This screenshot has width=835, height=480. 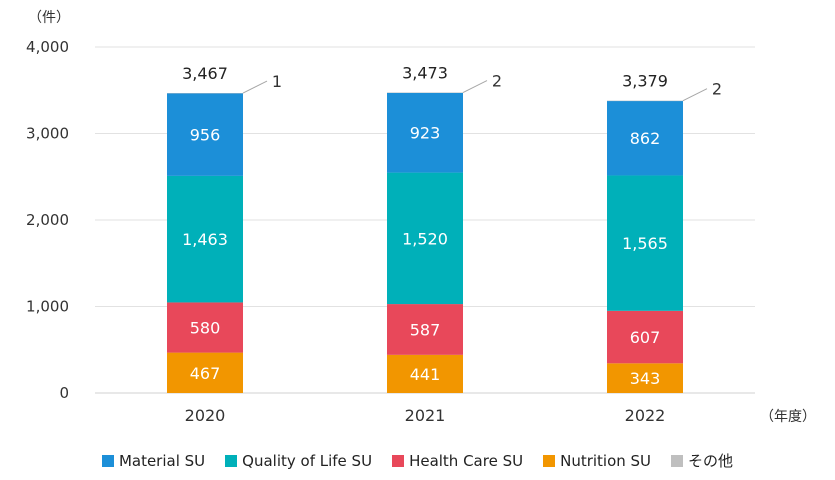 I want to click on bar-total-label: 3,379, so click(x=645, y=81).